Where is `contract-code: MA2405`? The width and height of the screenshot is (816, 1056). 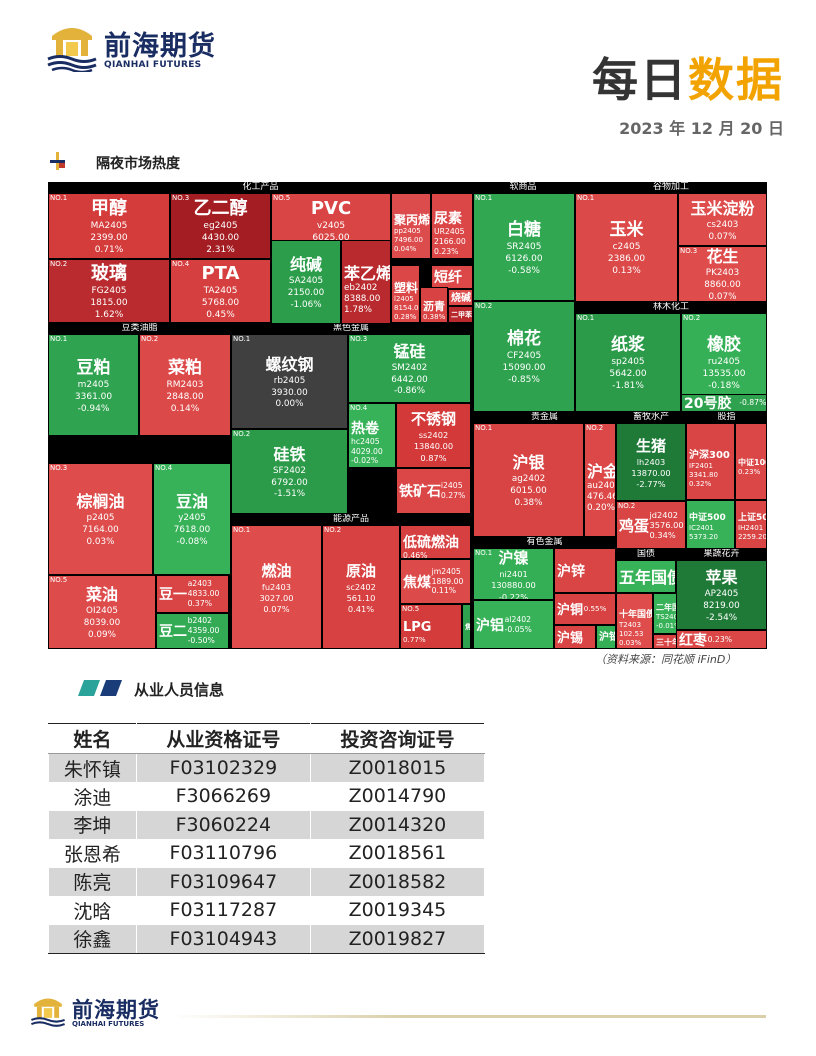 contract-code: MA2405 is located at coordinates (109, 226).